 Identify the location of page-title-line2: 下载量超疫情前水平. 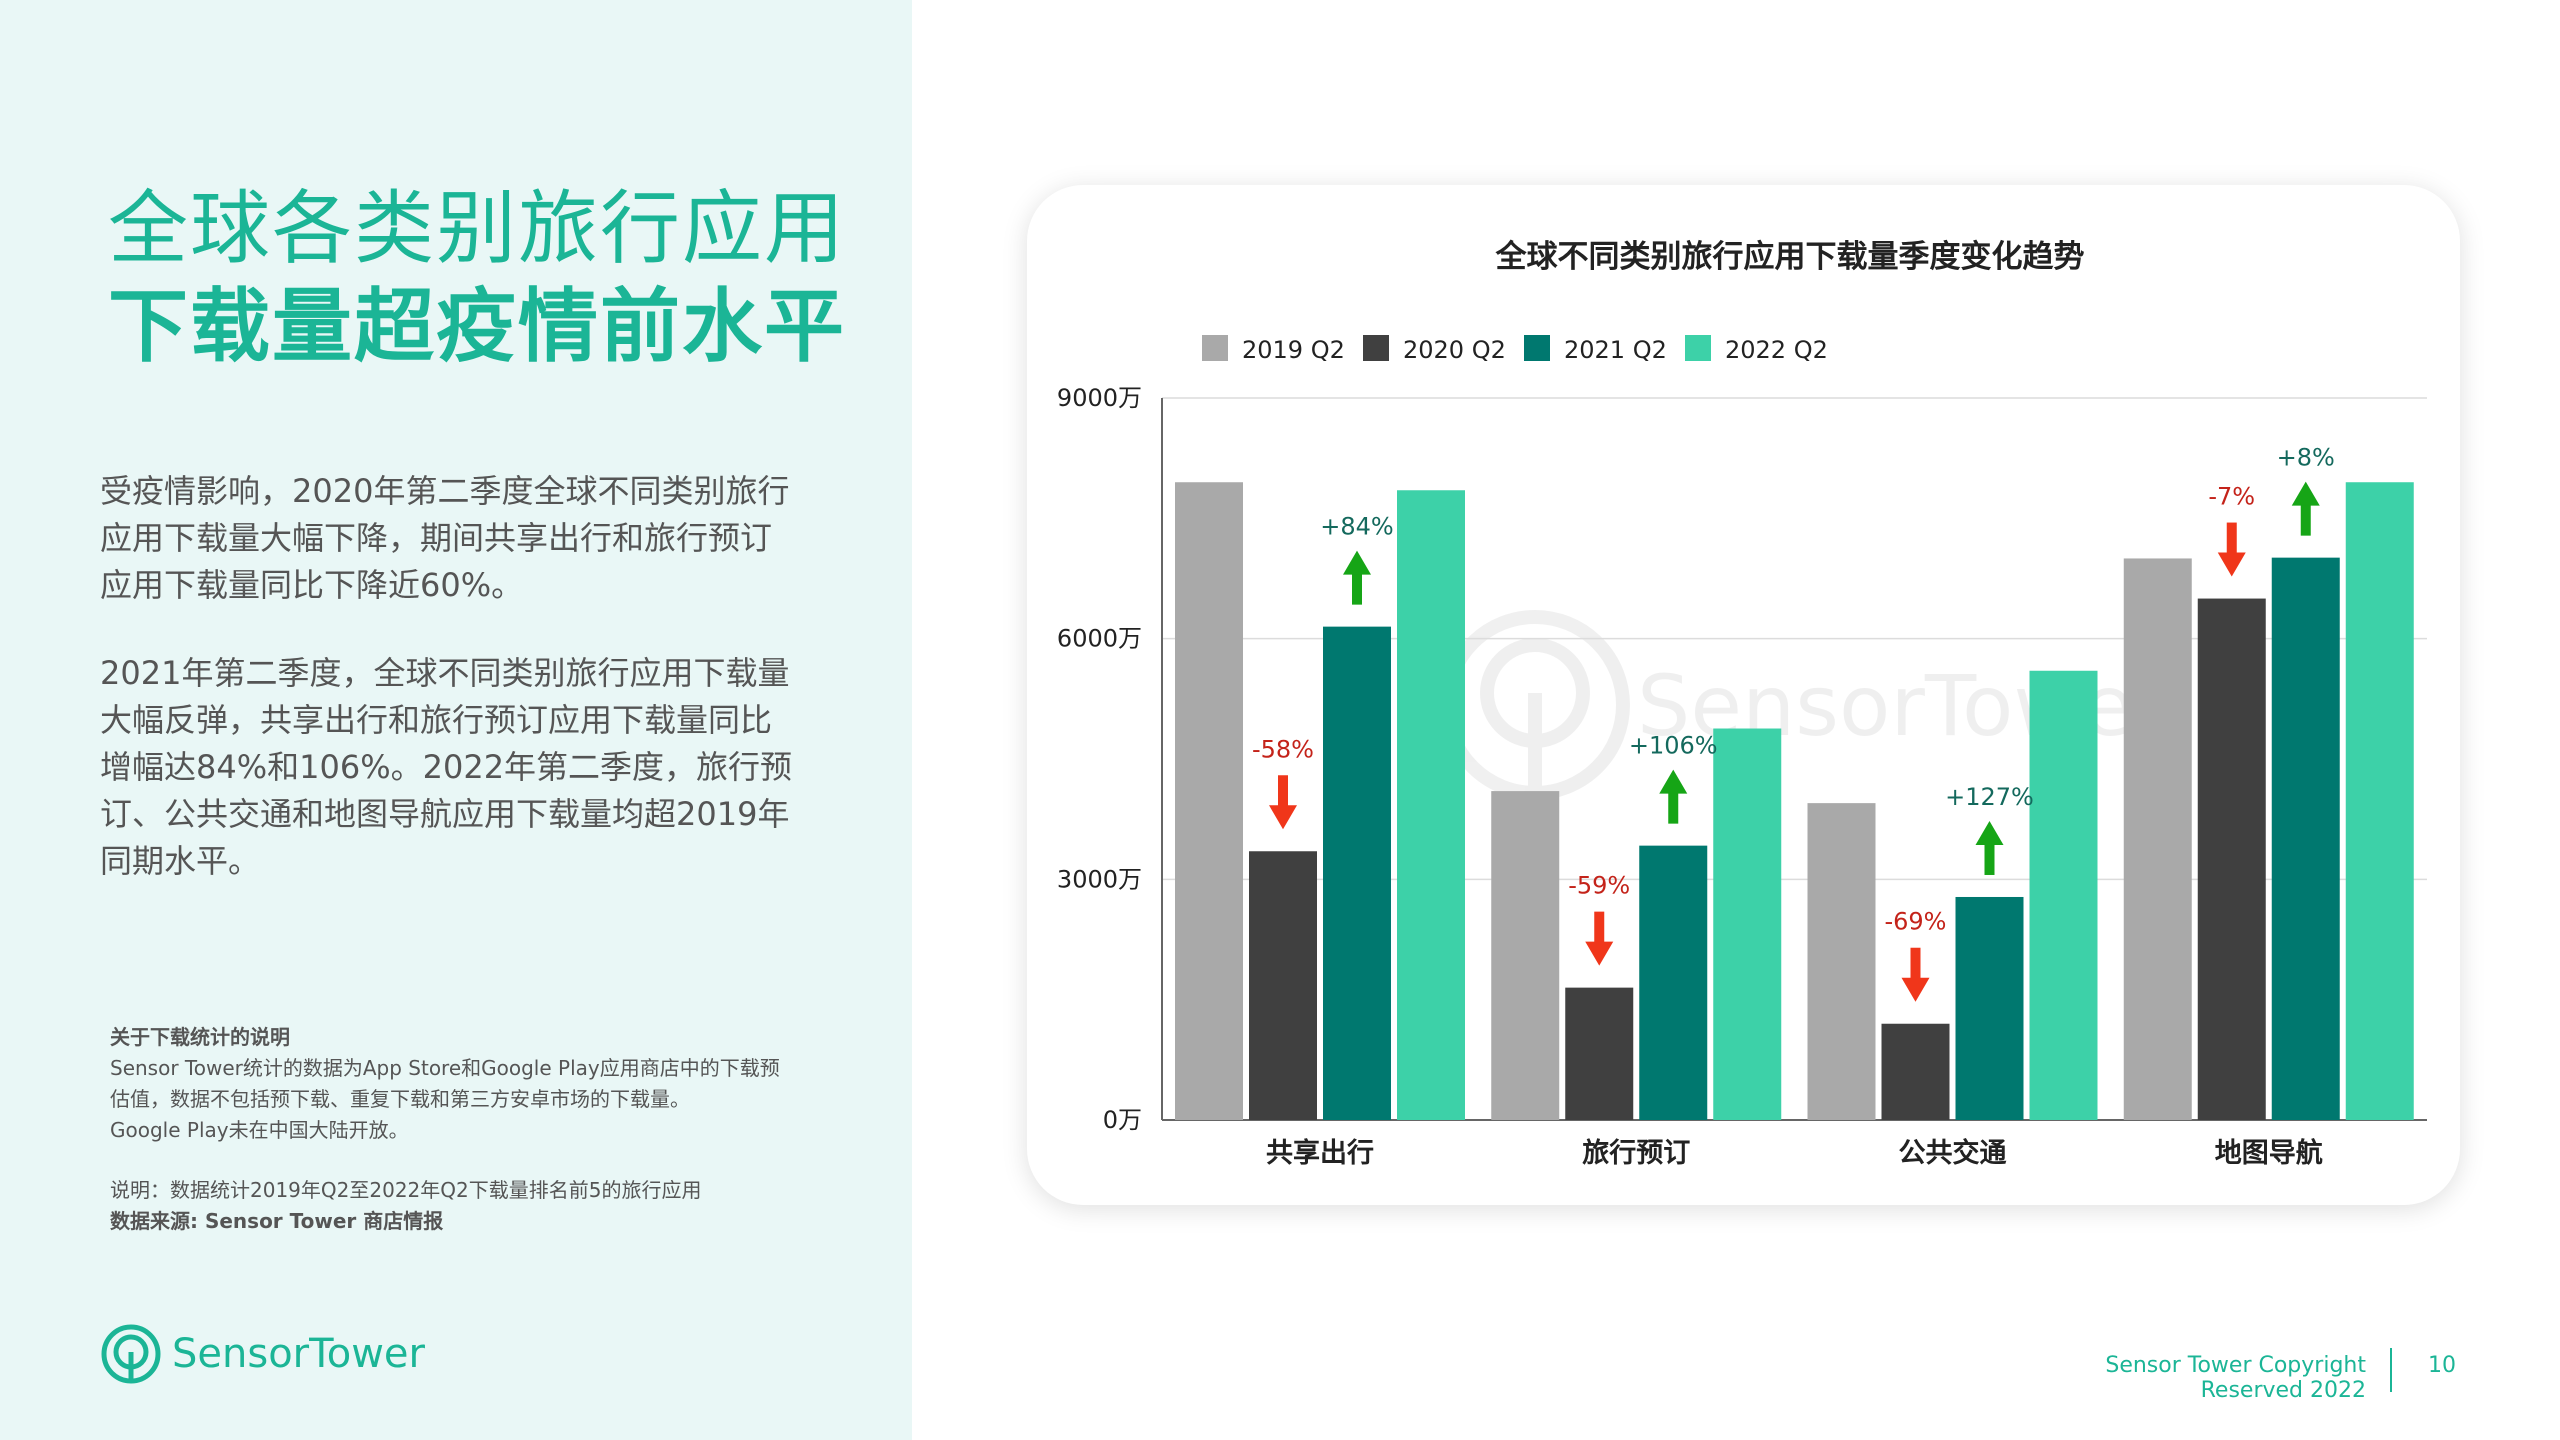
(477, 326).